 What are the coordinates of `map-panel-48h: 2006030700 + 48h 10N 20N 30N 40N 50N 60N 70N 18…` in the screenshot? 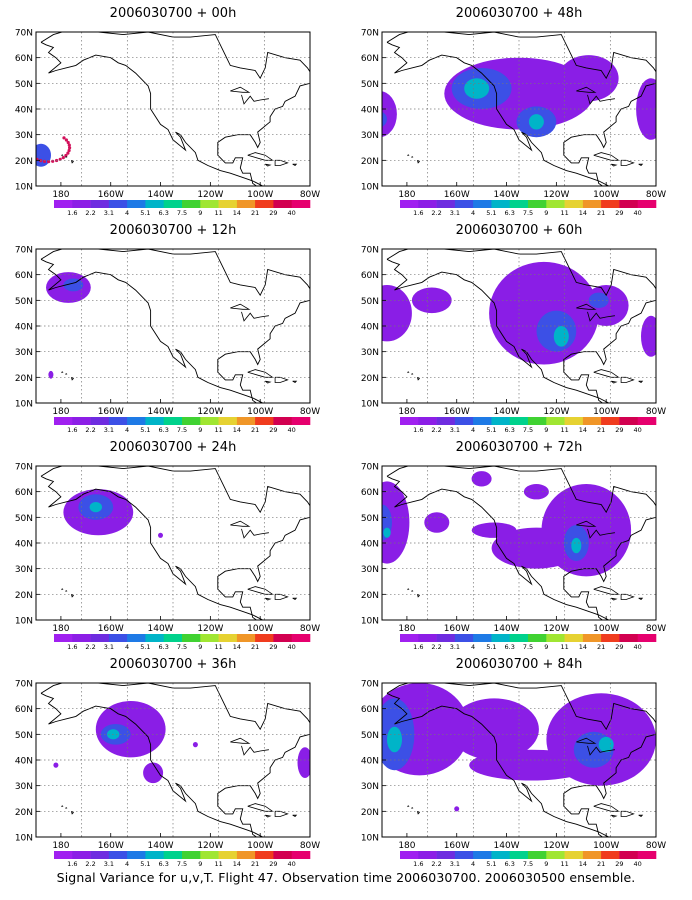 It's located at (519, 108).